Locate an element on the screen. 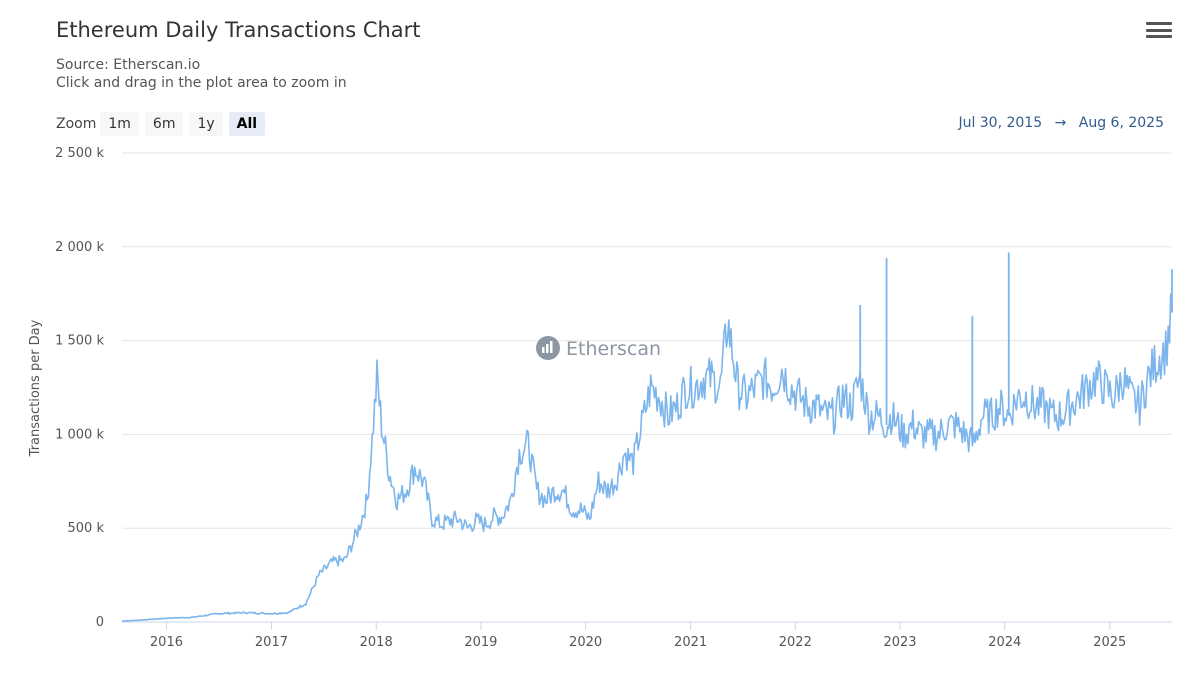  y-tick-label: 2 000 k is located at coordinates (79, 247).